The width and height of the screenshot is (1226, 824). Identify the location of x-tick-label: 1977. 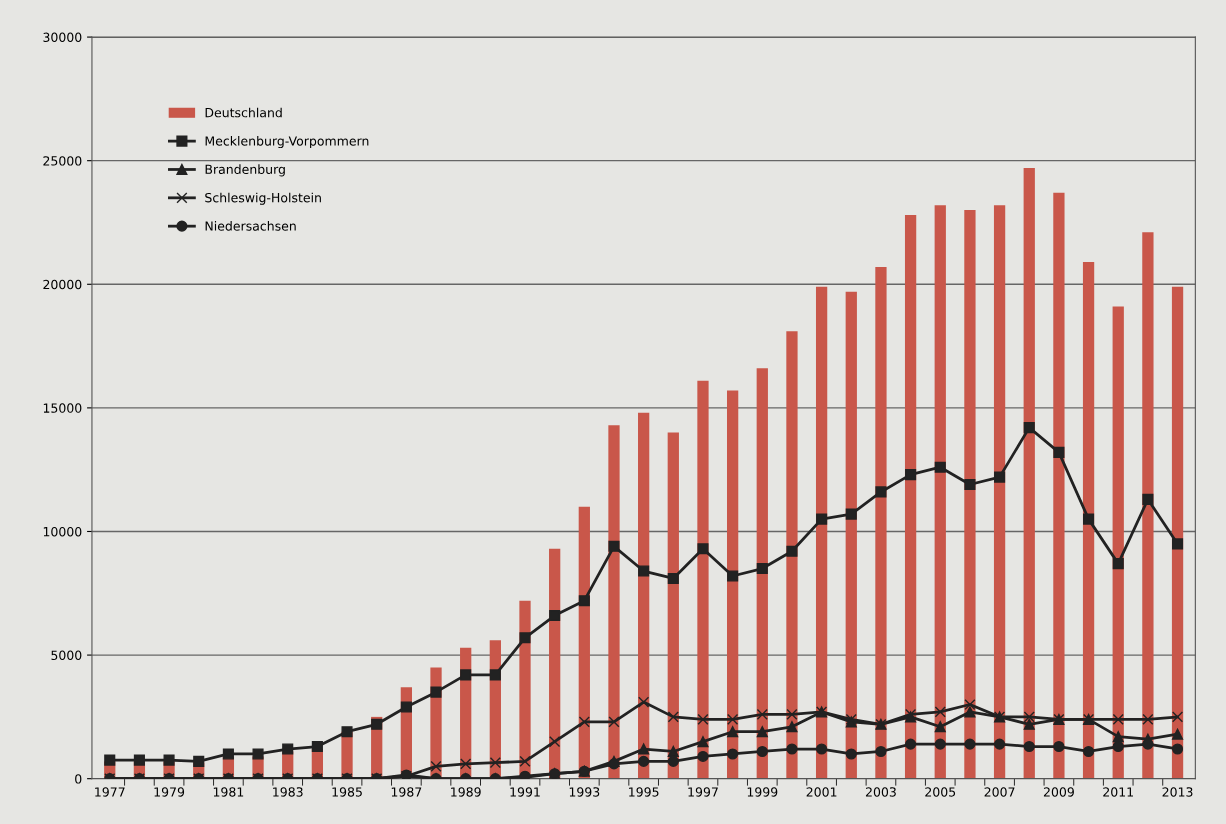
(110, 792).